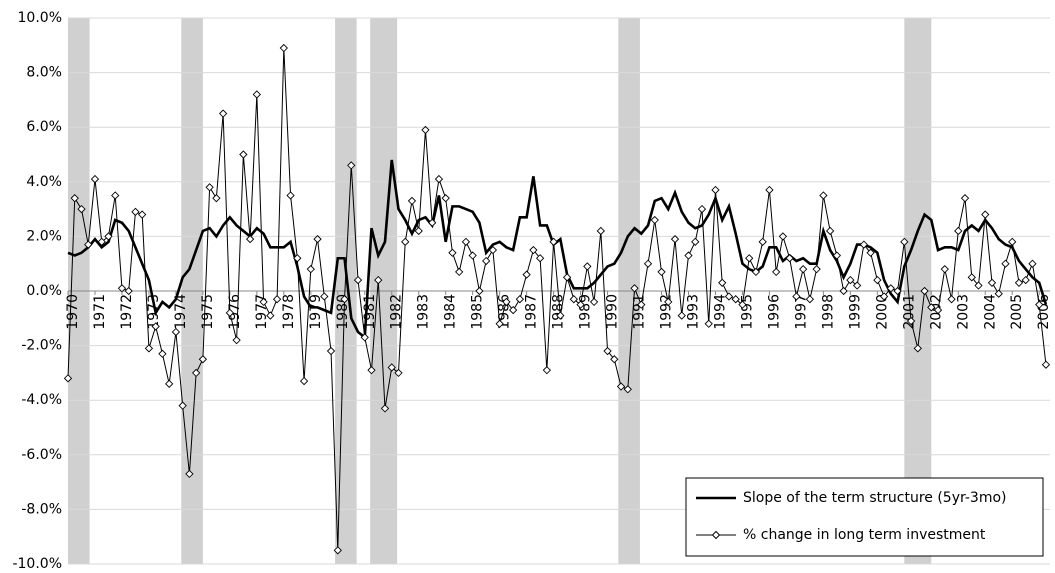 This screenshot has height=573, width=1055. I want to click on x-tick-label: 1993, so click(693, 312).